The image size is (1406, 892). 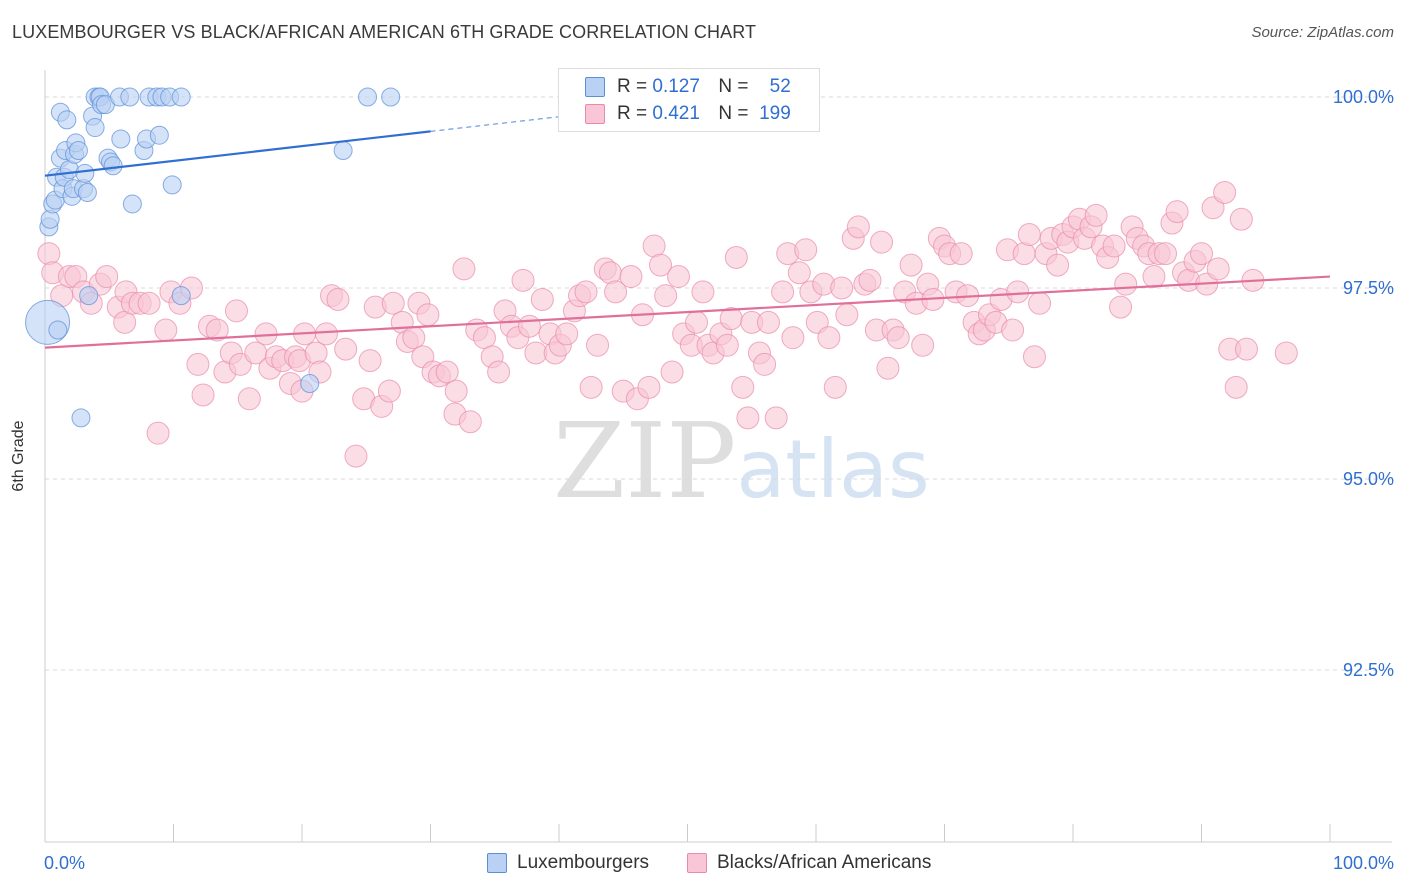 What do you see at coordinates (1363, 97) in the screenshot?
I see `y-tick-label: 100.0%` at bounding box center [1363, 97].